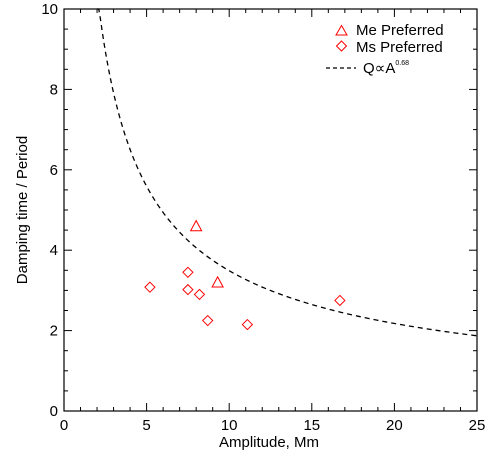 Image resolution: width=489 pixels, height=458 pixels. Describe the element at coordinates (477, 425) in the screenshot. I see `x-tick-label: 25` at that location.